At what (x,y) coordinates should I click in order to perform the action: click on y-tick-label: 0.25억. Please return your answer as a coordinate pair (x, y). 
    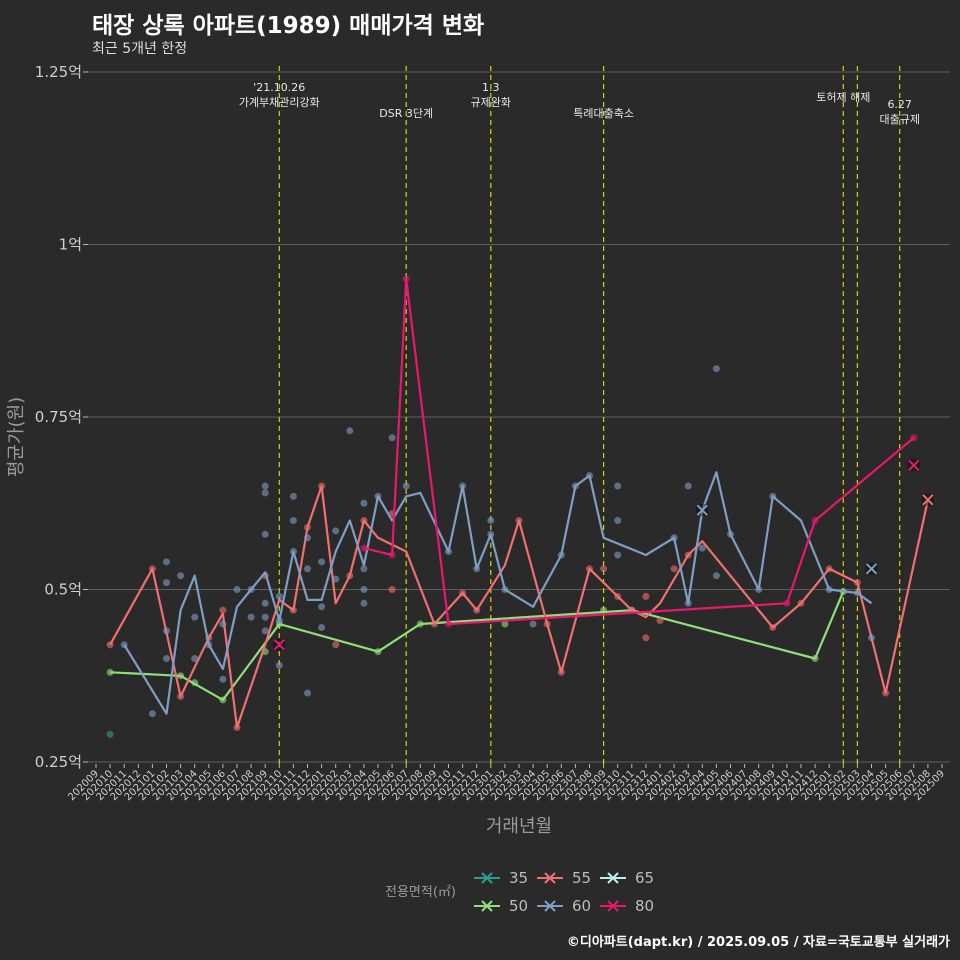
    Looking at the image, I should click on (58, 762).